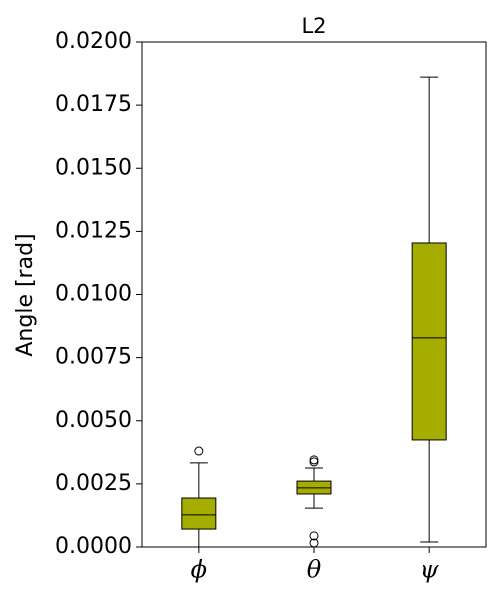 This screenshot has height=600, width=500. I want to click on y-tick-label: 0.0000, so click(93, 546).